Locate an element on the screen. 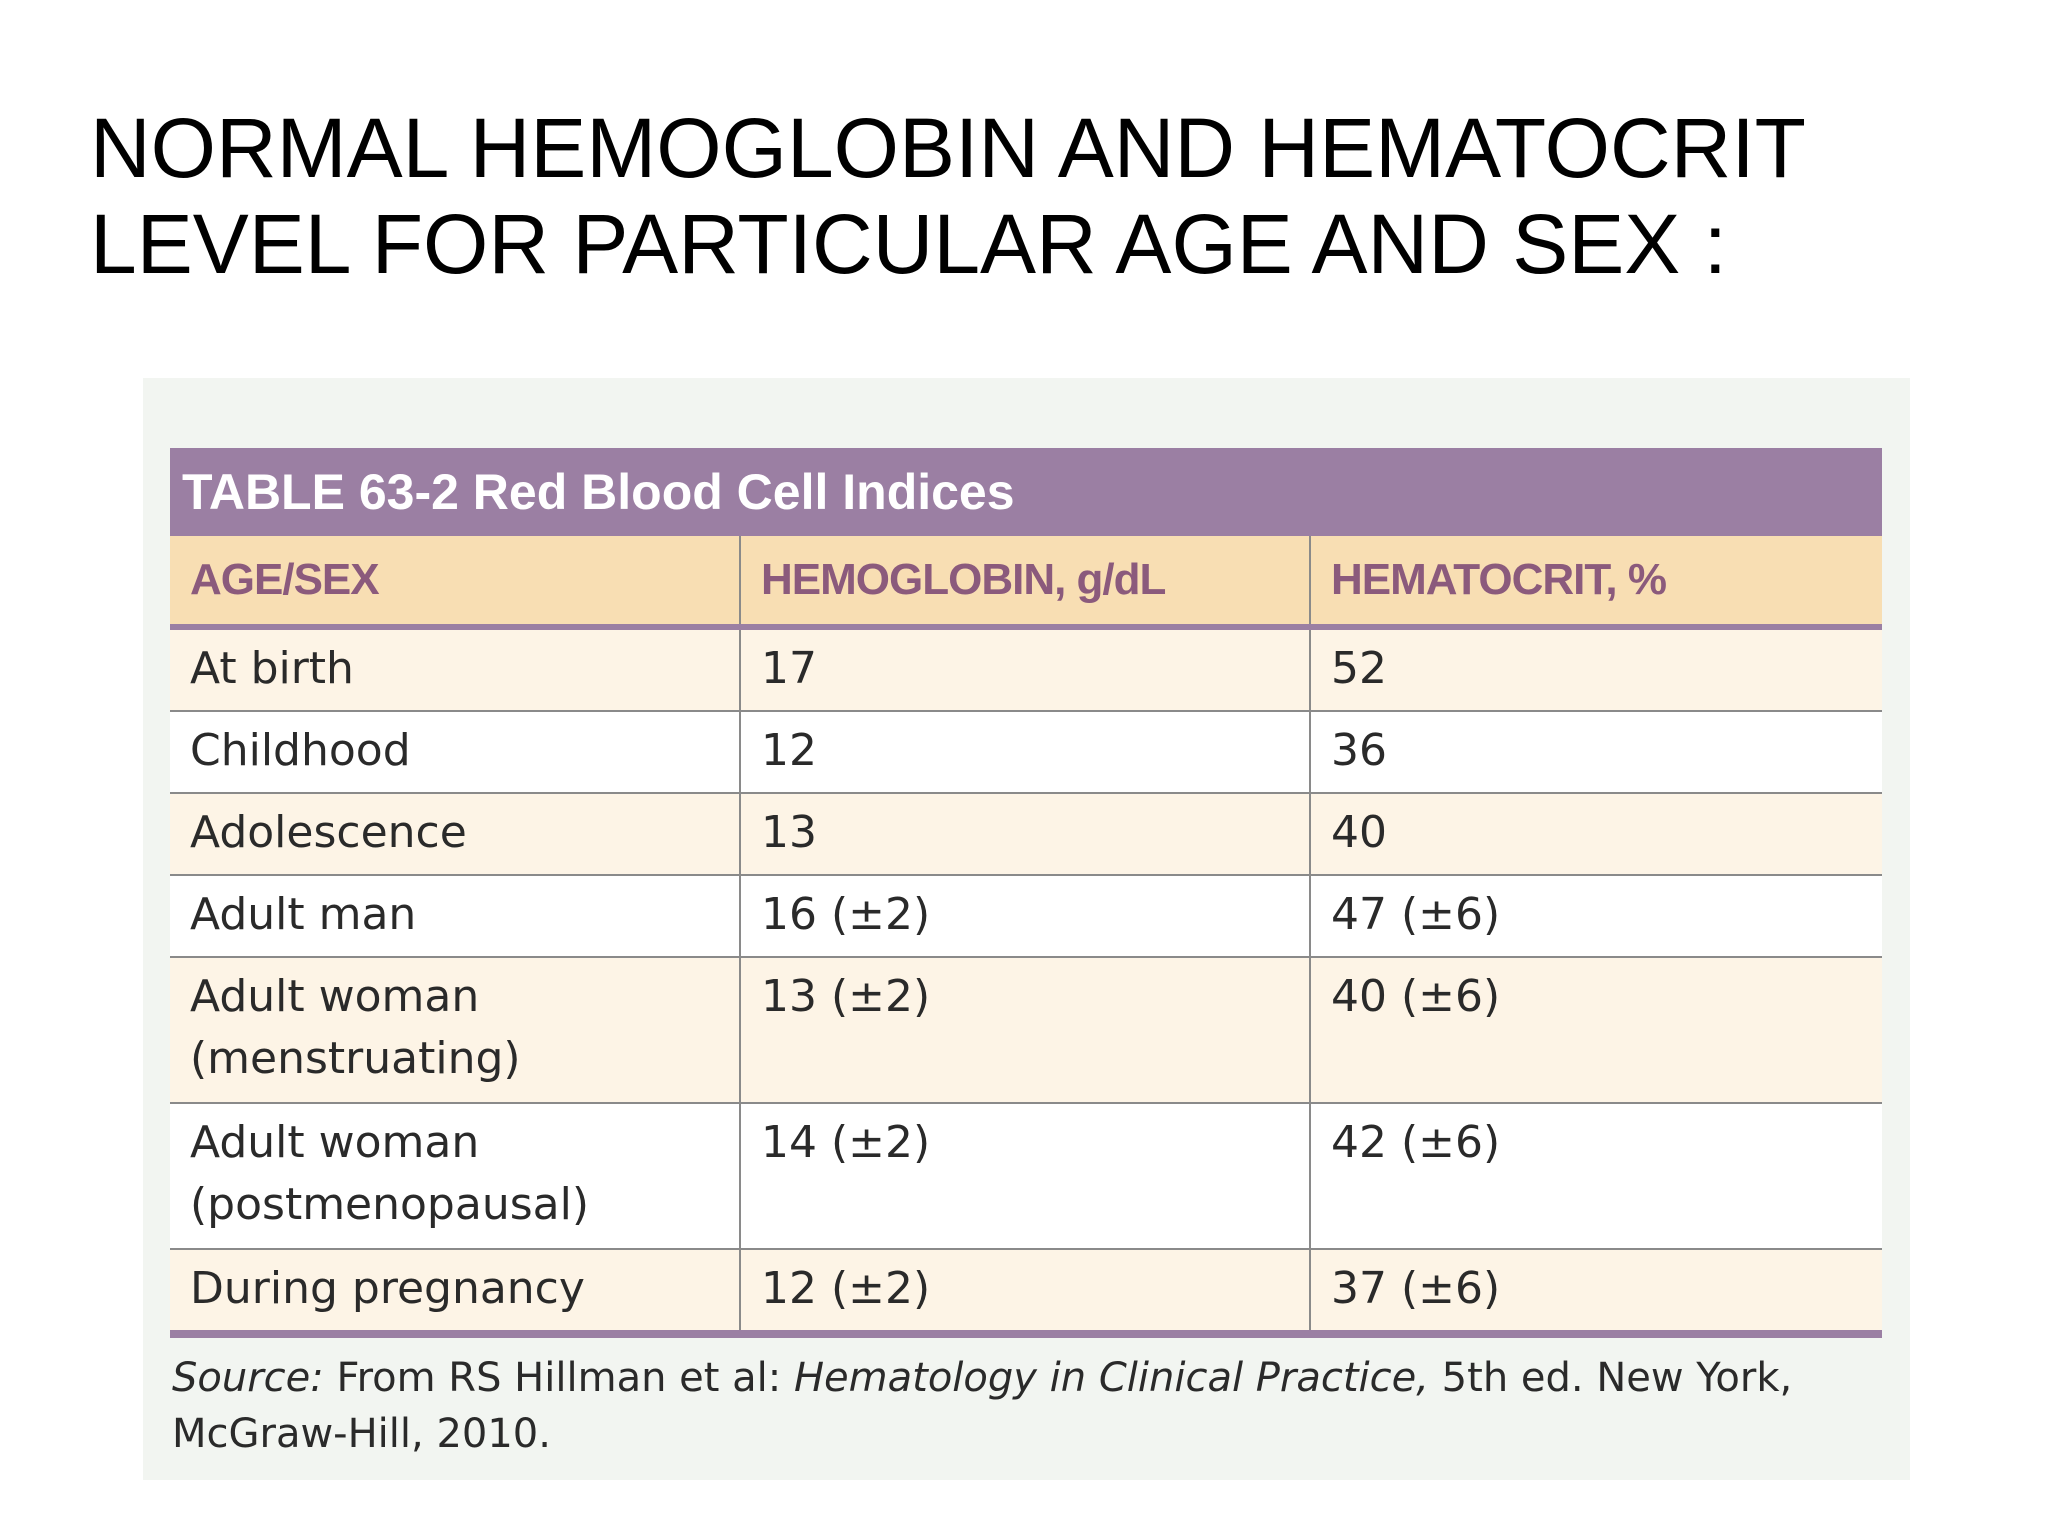 Image resolution: width=2048 pixels, height=1536 pixels. table-caption: TABLE 63-2 Red Blood Cell Indices is located at coordinates (1026, 492).